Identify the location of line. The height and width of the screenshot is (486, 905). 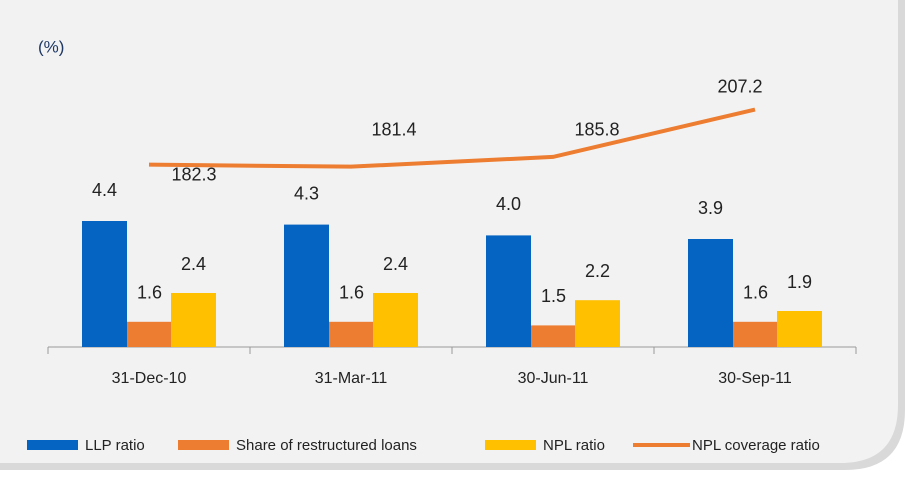
(452, 138).